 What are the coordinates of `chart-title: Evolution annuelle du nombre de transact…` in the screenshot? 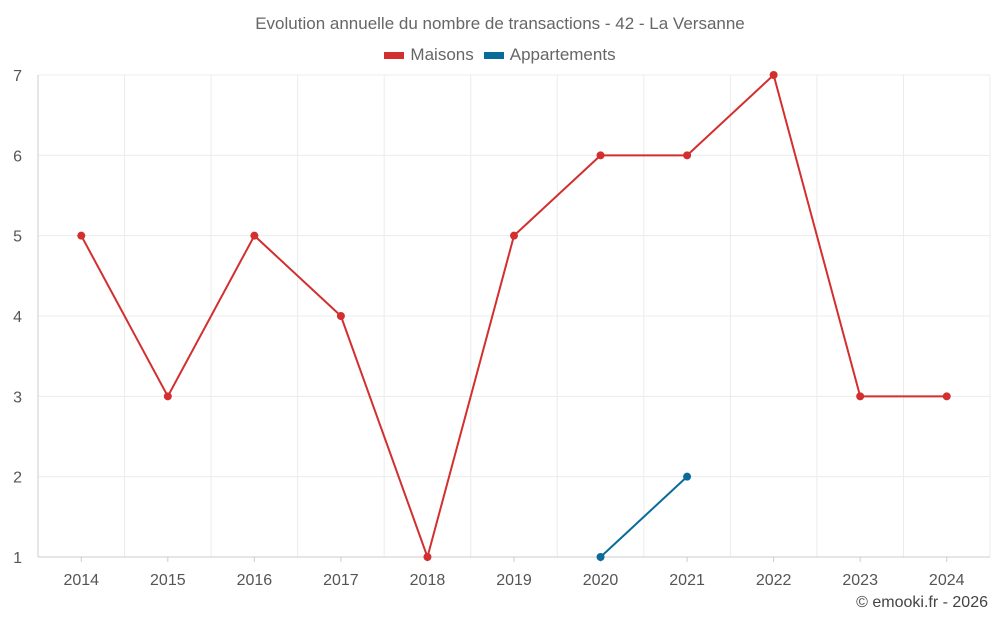 It's located at (500, 23).